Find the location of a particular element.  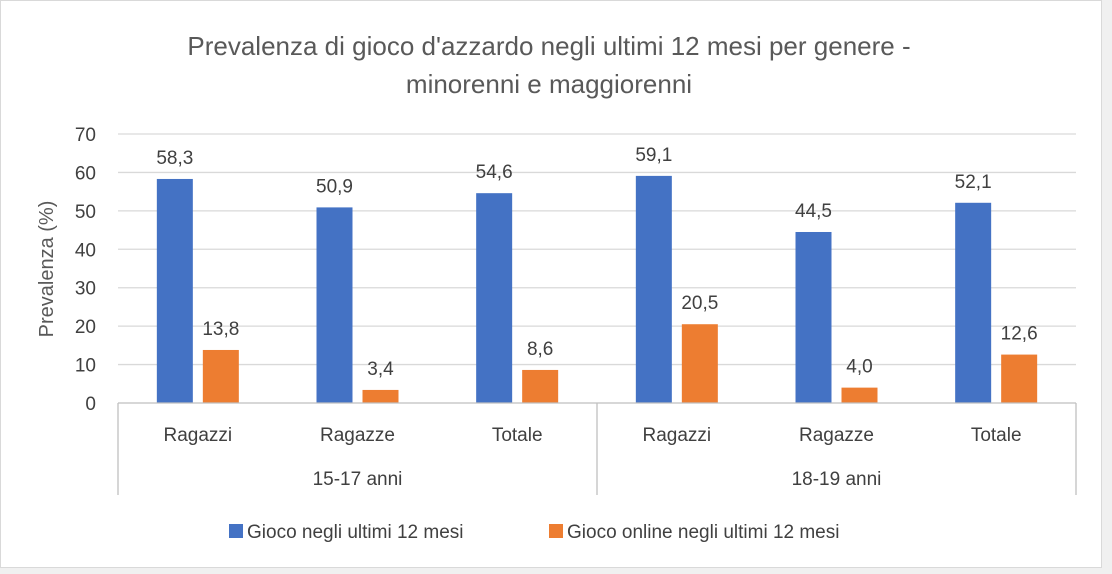

y-tick-label: 40 is located at coordinates (85, 250).